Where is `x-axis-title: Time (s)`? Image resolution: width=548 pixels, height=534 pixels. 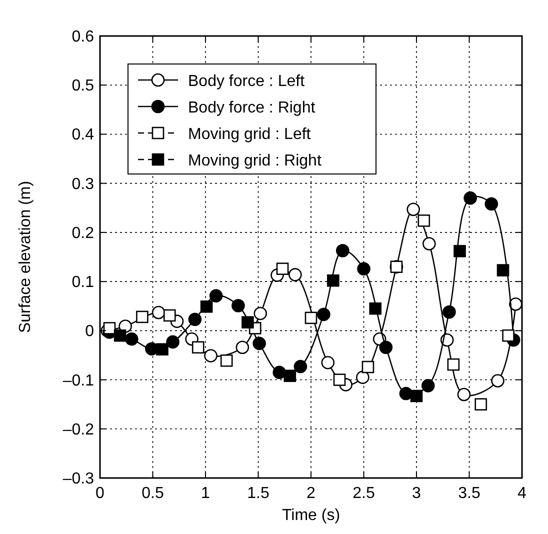 x-axis-title: Time (s) is located at coordinates (311, 515).